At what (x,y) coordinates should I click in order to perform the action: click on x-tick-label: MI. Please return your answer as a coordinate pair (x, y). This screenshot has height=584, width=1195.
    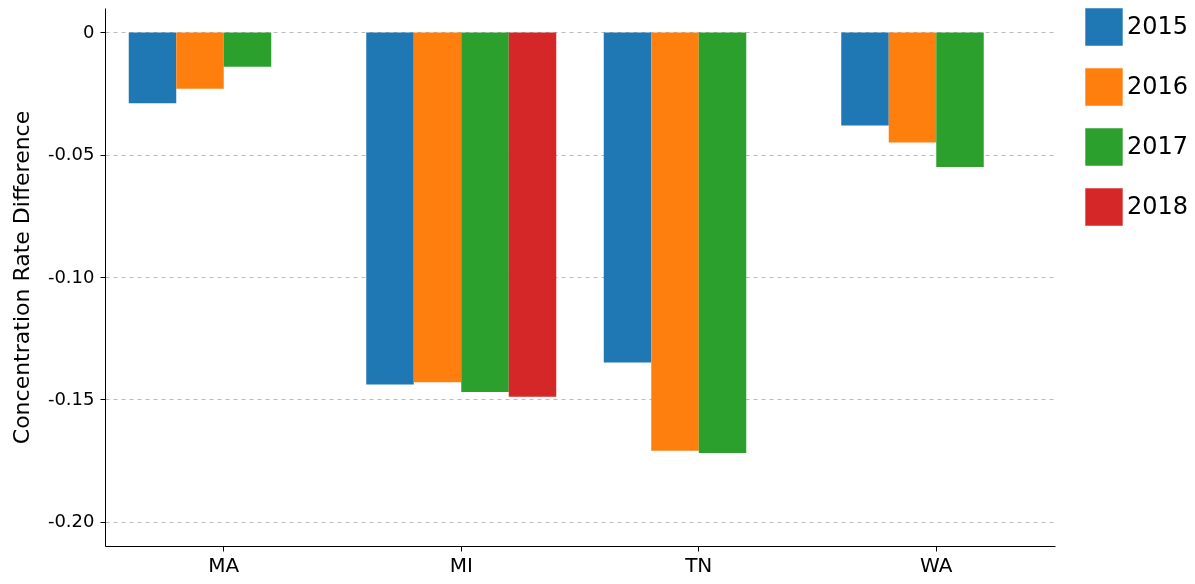
    Looking at the image, I should click on (461, 564).